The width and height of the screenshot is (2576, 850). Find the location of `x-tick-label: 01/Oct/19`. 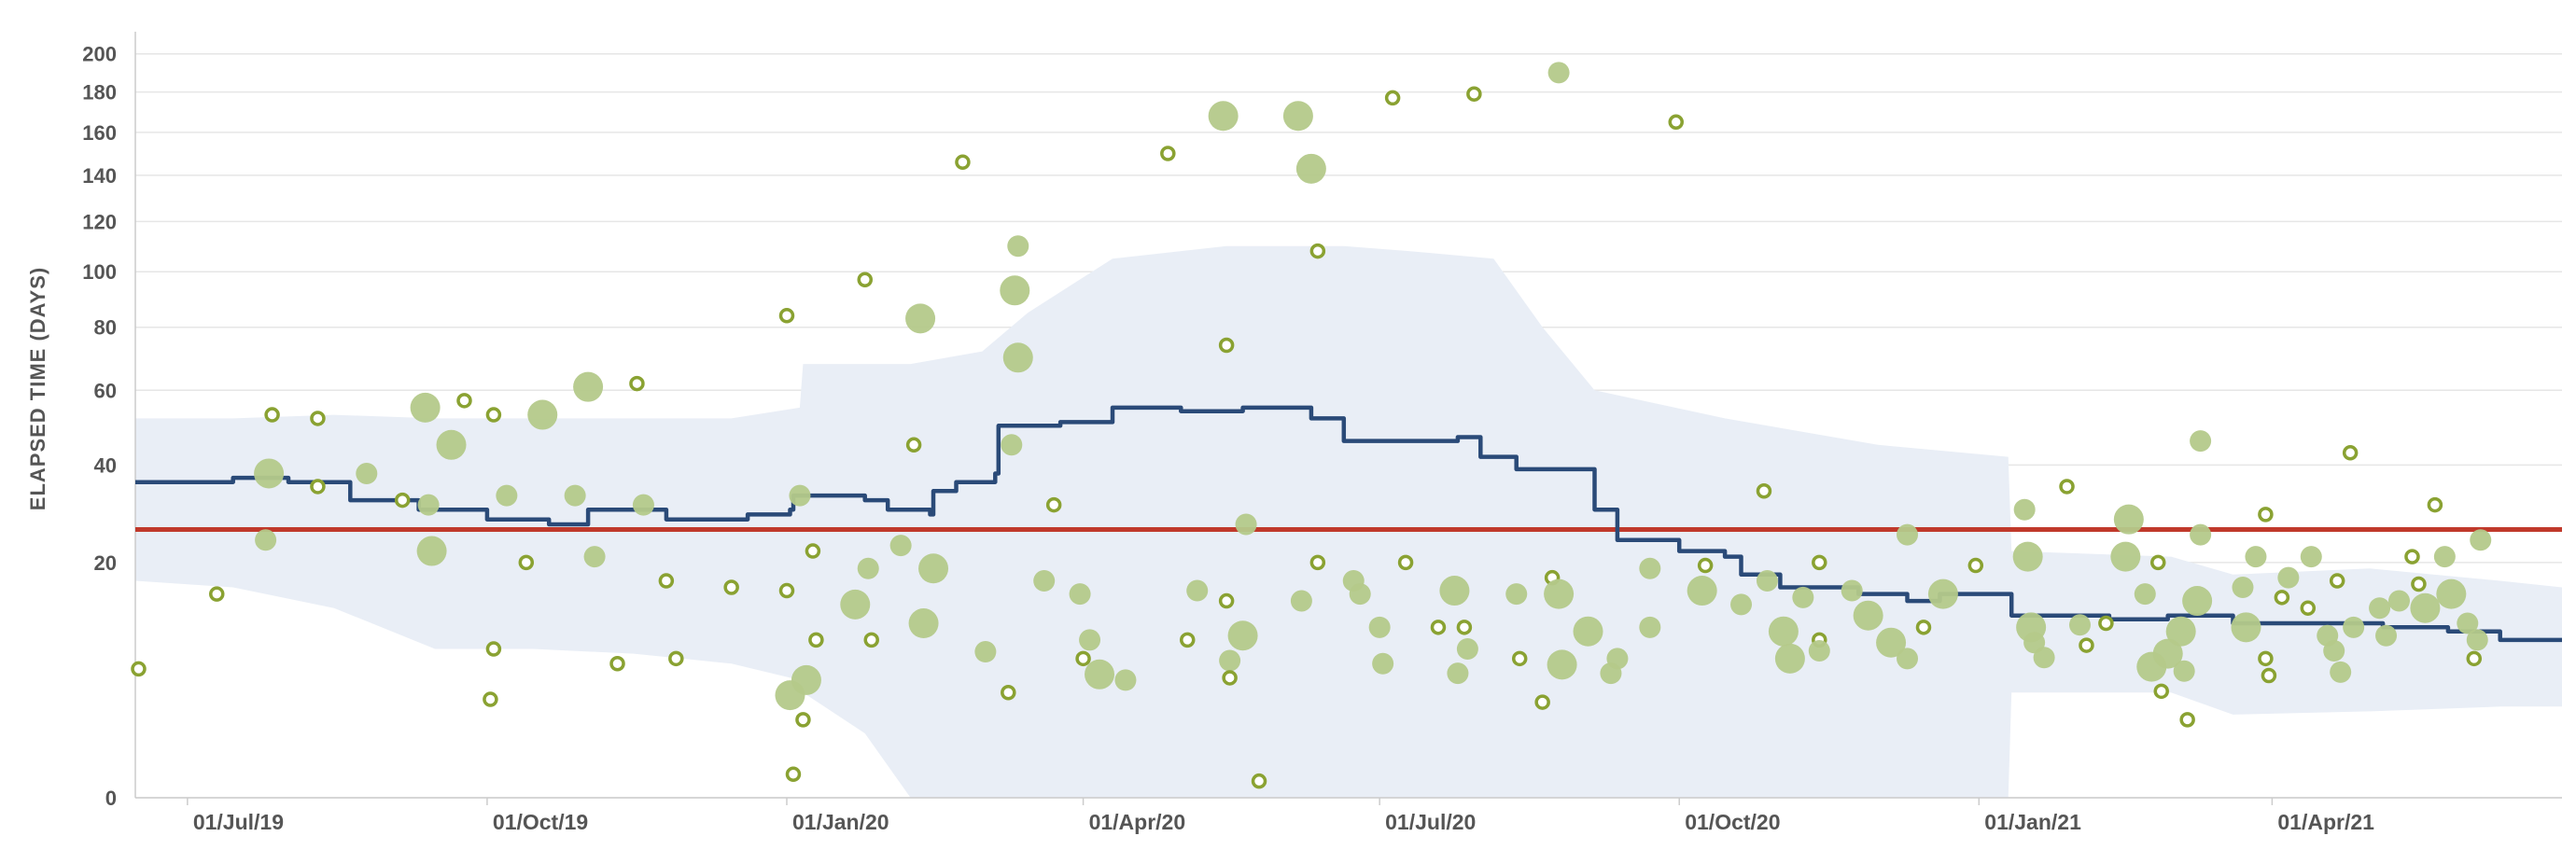

x-tick-label: 01/Oct/19 is located at coordinates (540, 822).